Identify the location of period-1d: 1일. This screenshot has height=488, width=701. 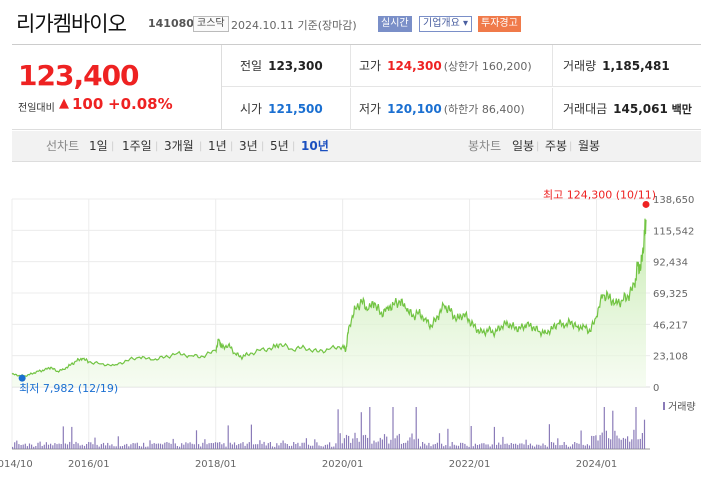
(98, 146).